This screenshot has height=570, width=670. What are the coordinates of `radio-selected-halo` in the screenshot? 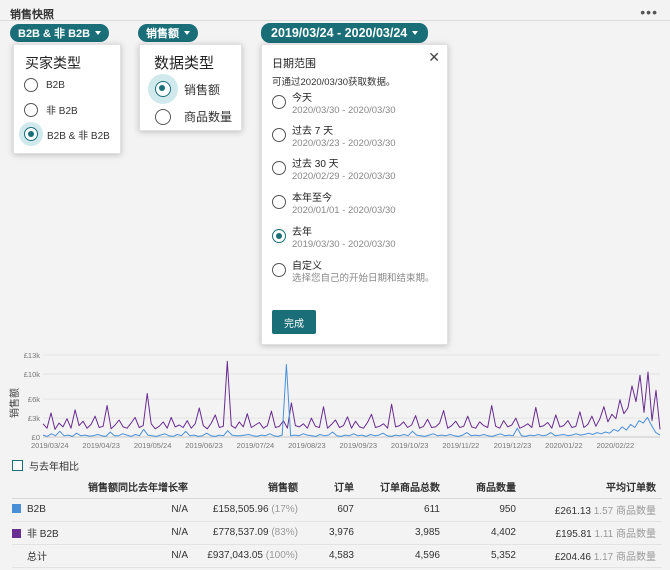 It's located at (31, 134).